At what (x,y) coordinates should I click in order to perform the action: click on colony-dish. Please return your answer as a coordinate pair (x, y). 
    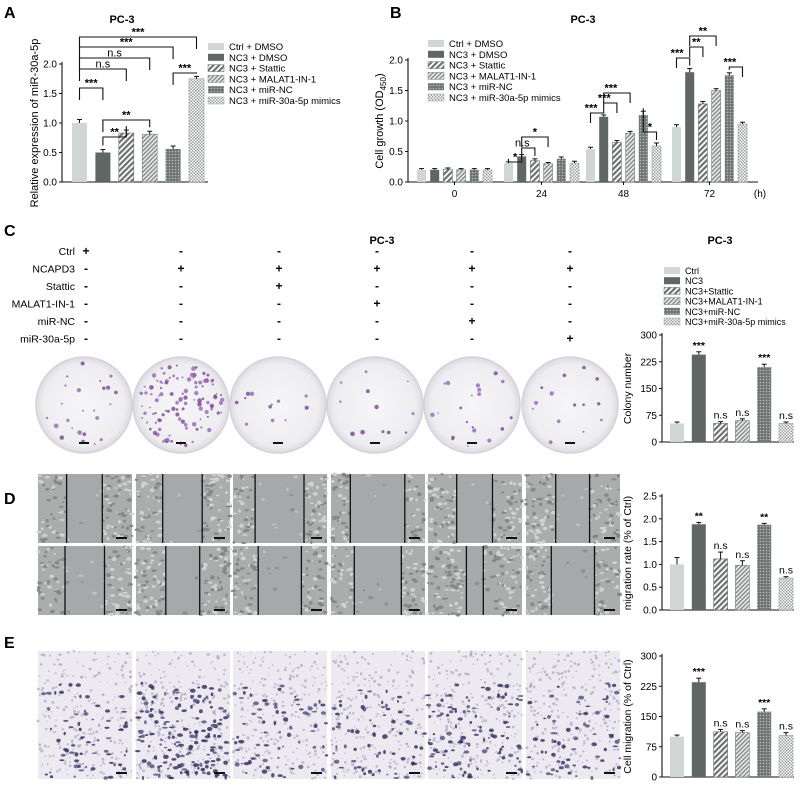
    Looking at the image, I should click on (84, 405).